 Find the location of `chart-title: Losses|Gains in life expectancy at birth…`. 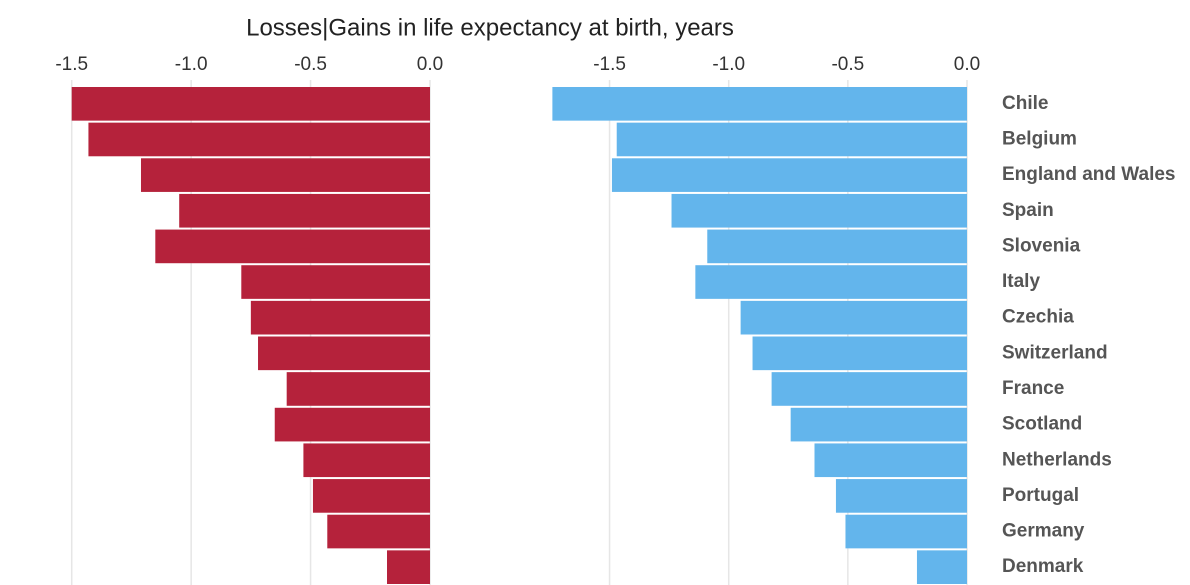

chart-title: Losses|Gains in life expectancy at birth… is located at coordinates (490, 27).